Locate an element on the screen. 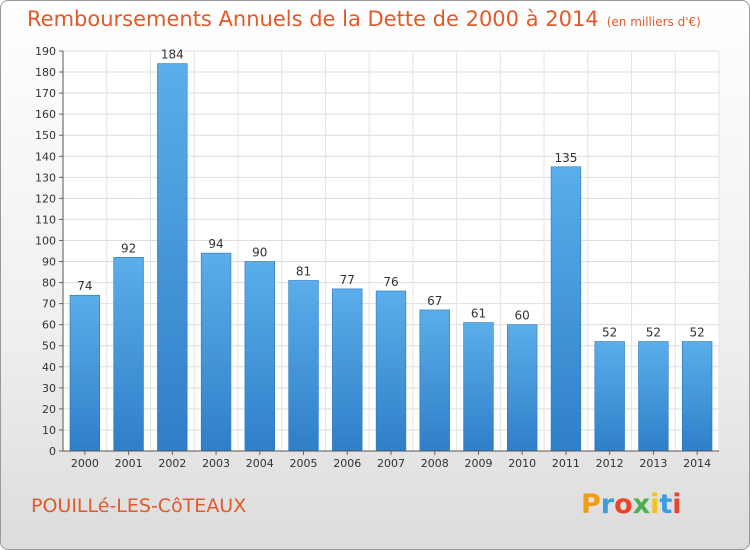 This screenshot has width=750, height=550. value-label-2002: 184 is located at coordinates (172, 55).